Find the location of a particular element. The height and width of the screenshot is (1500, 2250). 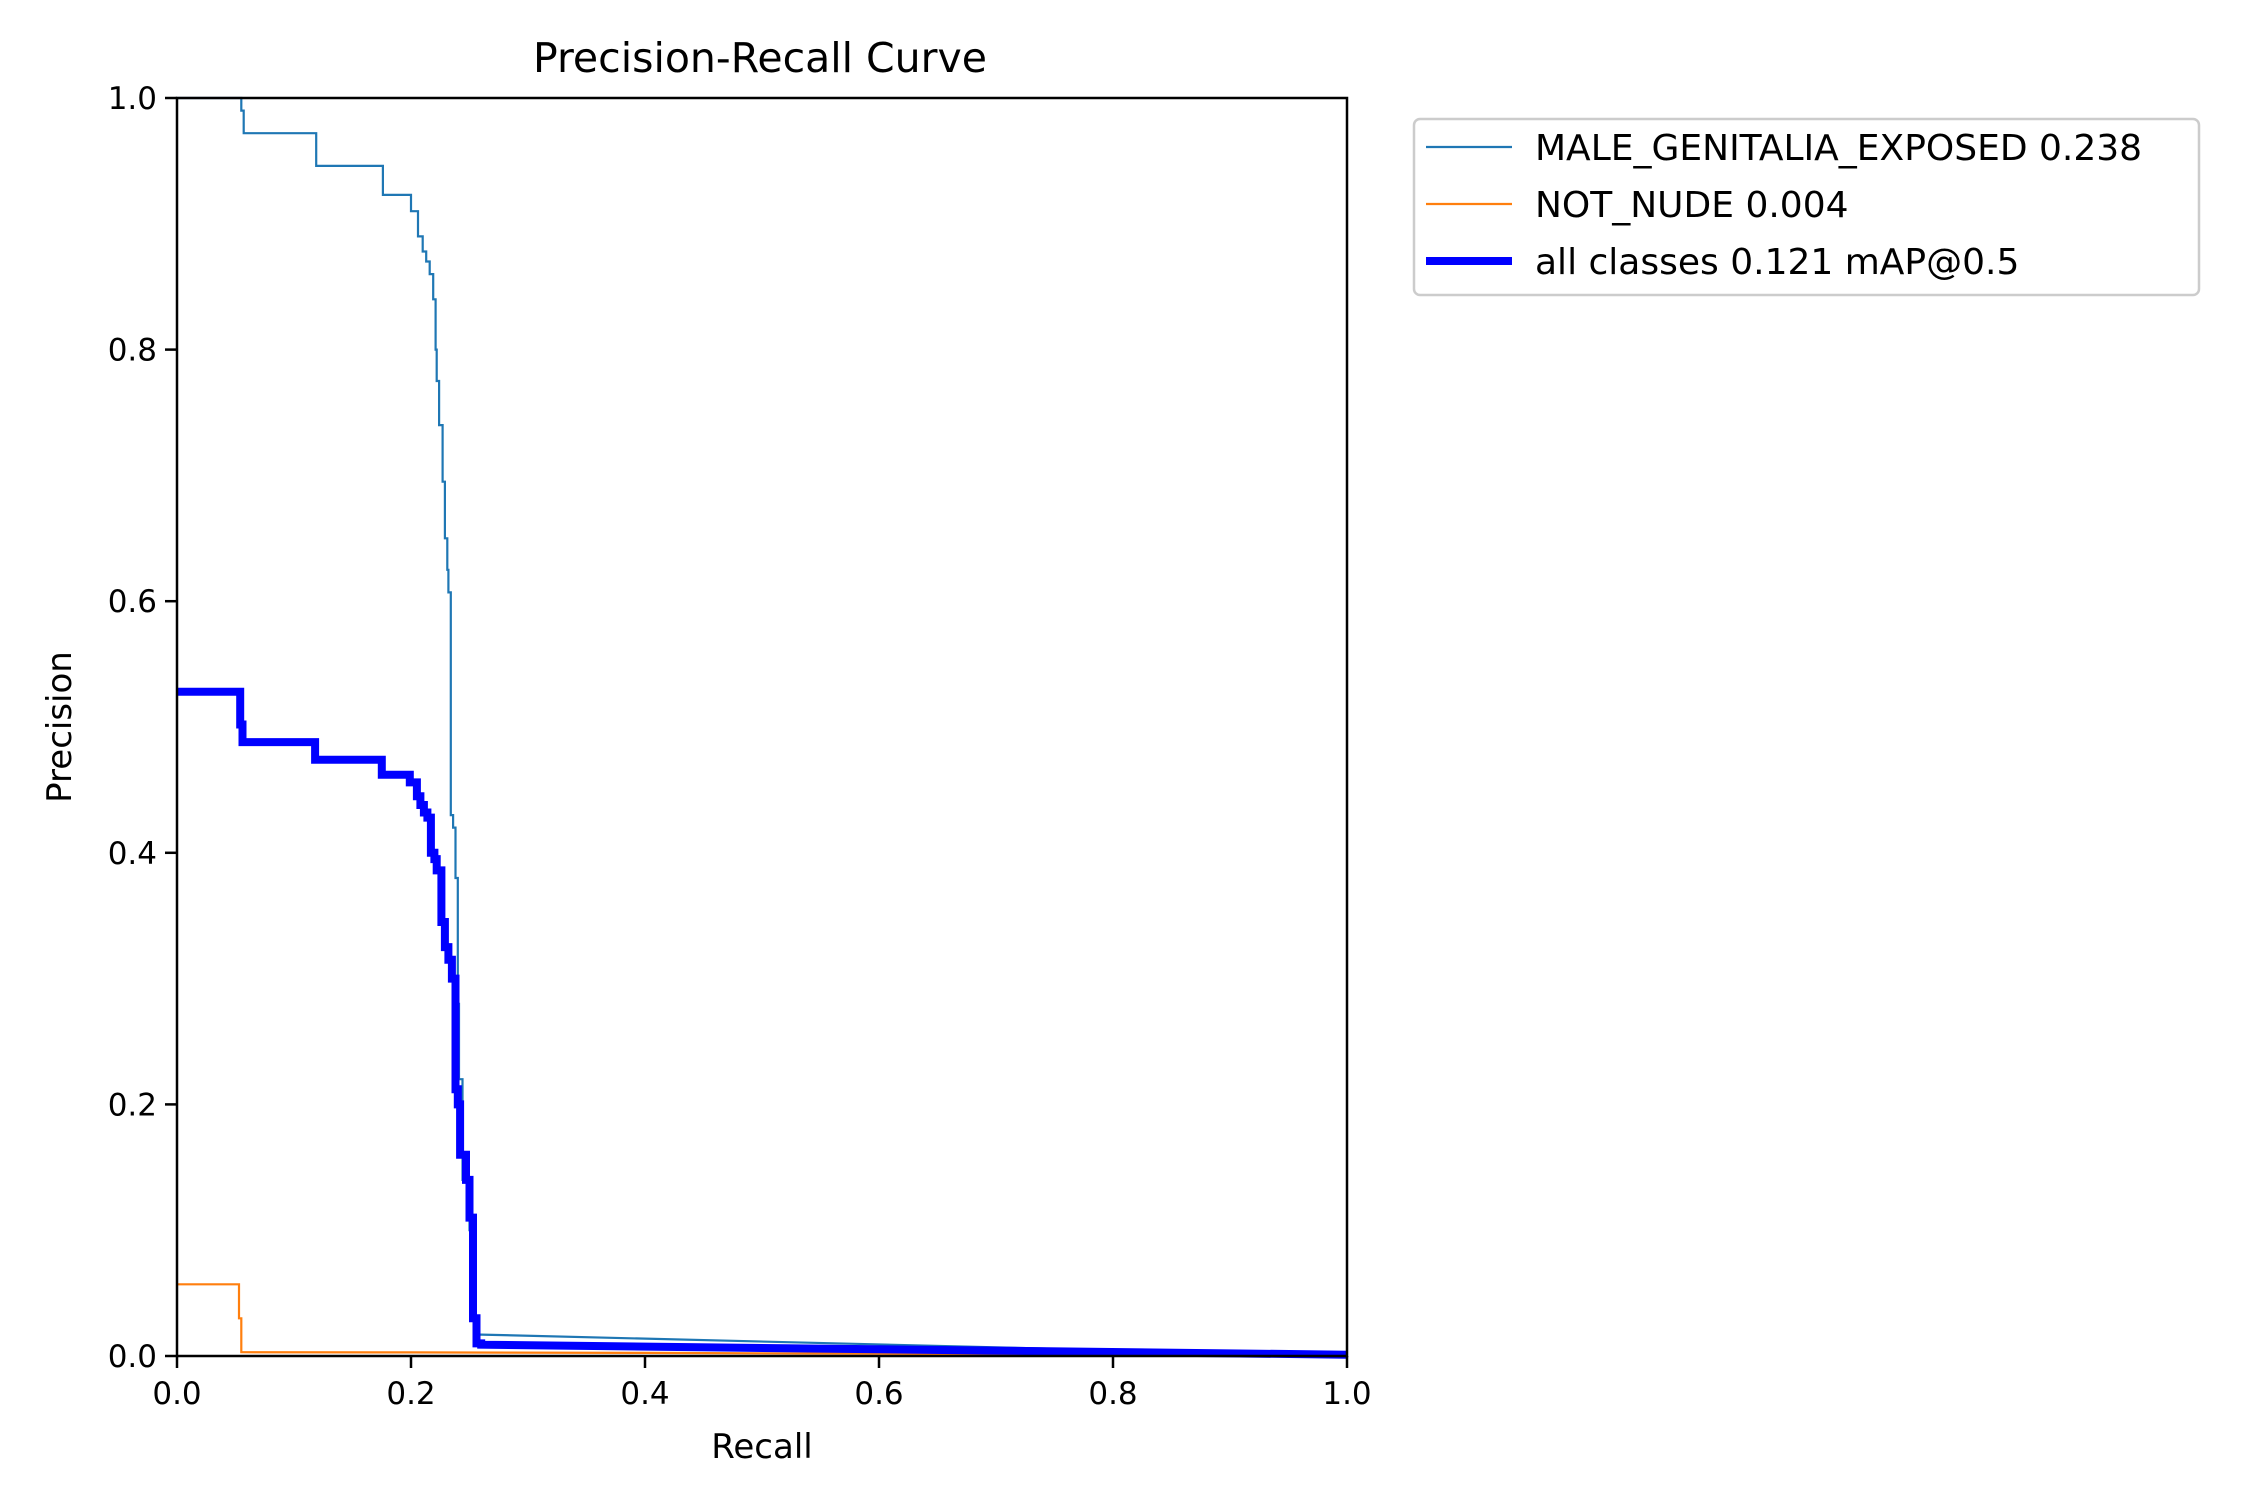

x-axis-ticks: 0.0 0.2 0.4 0.6 0.8 1.0 is located at coordinates (762, 1384).